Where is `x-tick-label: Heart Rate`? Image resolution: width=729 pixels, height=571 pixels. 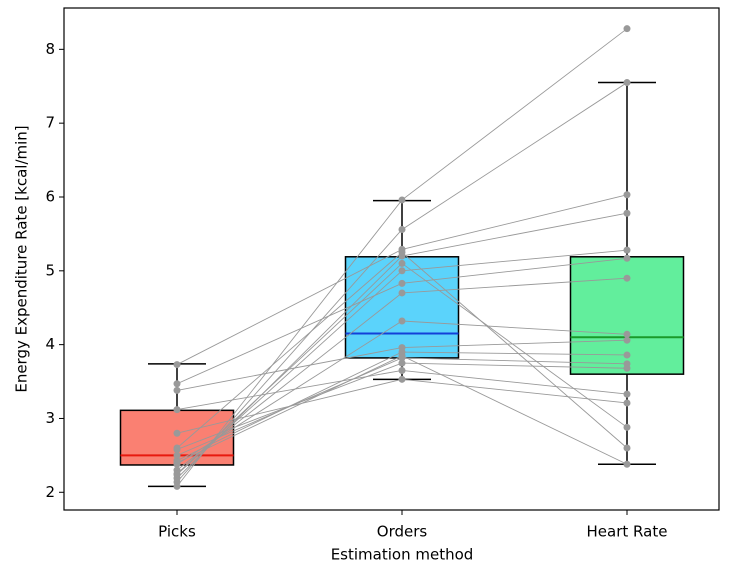
x-tick-label: Heart Rate is located at coordinates (627, 532).